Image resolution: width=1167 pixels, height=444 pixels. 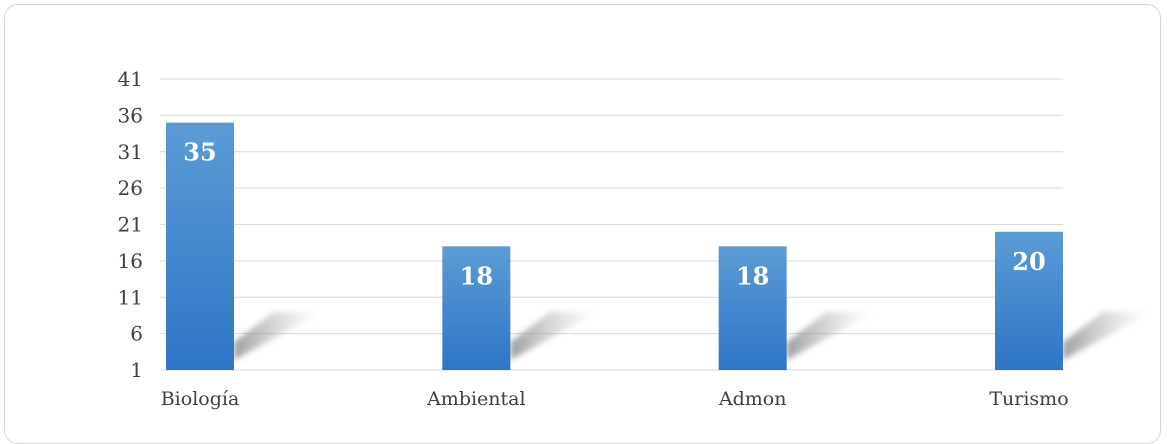 I want to click on y-tick-label: 26, so click(x=130, y=188).